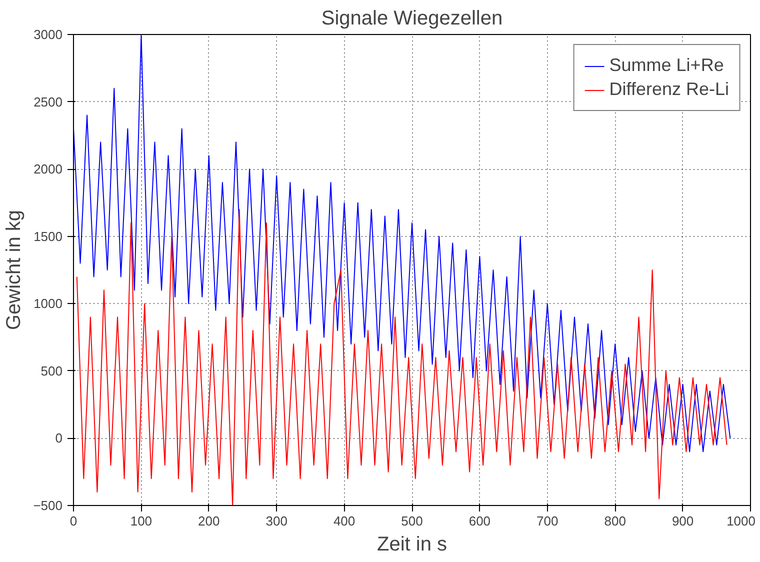 The width and height of the screenshot is (760, 562). What do you see at coordinates (48, 169) in the screenshot?
I see `y-tick-label: 2000` at bounding box center [48, 169].